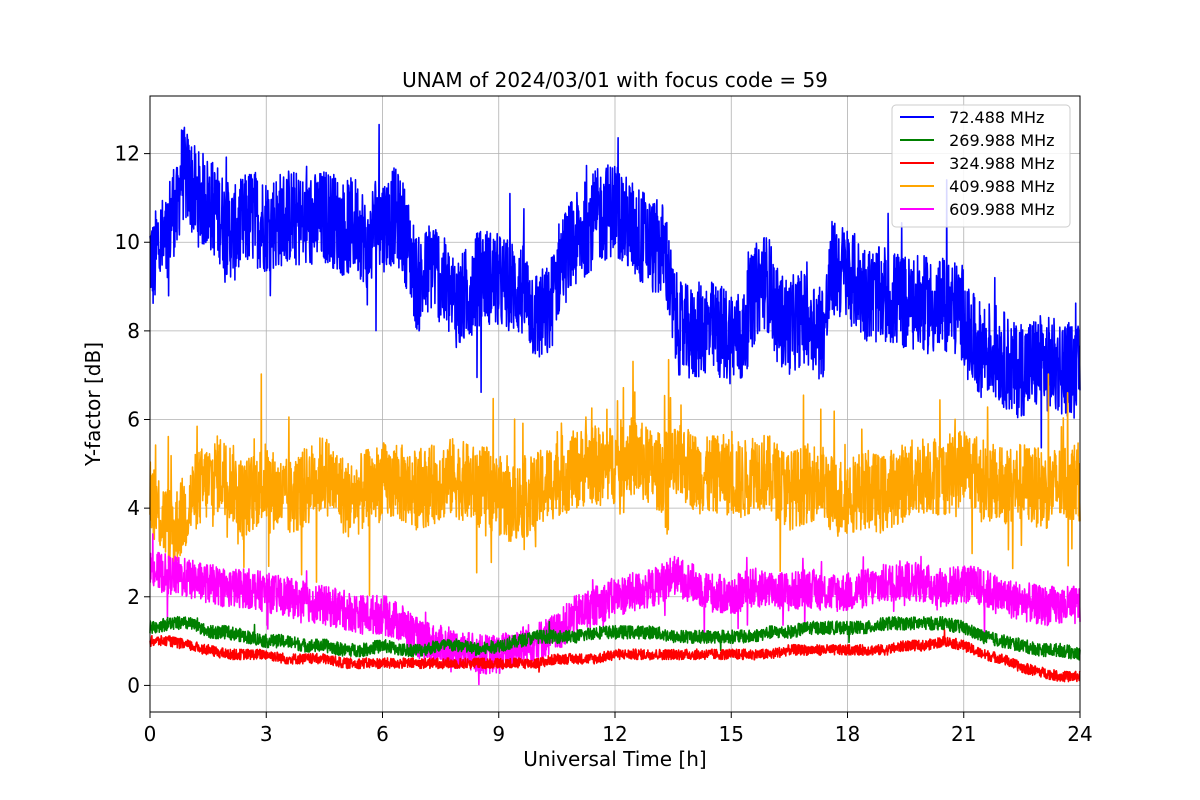 This screenshot has height=800, width=1200. Describe the element at coordinates (127, 154) in the screenshot. I see `y-tick-label: 12` at that location.